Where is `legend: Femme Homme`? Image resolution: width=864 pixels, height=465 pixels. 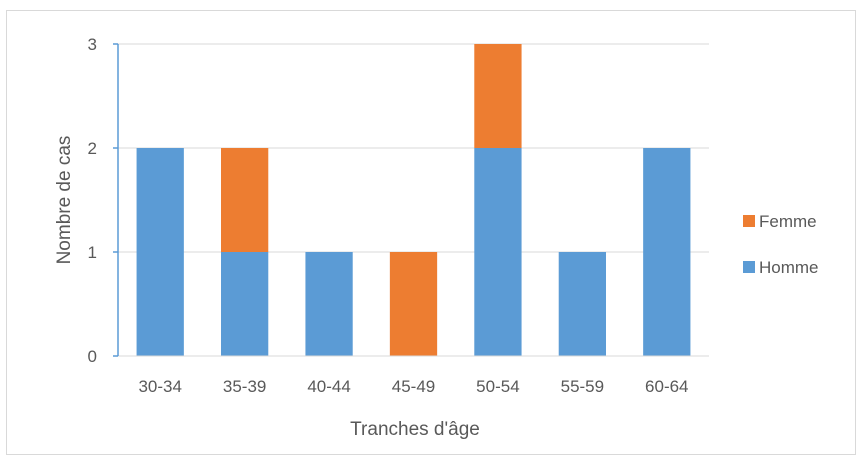
legend: Femme Homme is located at coordinates (781, 244).